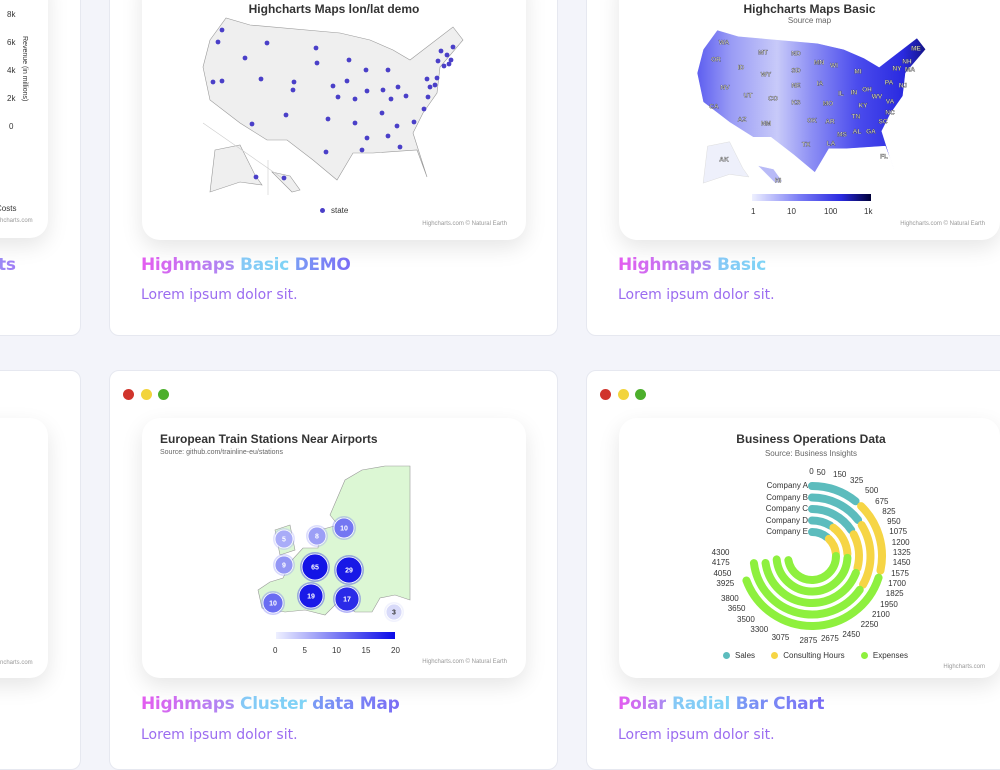 The height and width of the screenshot is (770, 1000). What do you see at coordinates (787, 497) in the screenshot?
I see `category-label: Company B` at bounding box center [787, 497].